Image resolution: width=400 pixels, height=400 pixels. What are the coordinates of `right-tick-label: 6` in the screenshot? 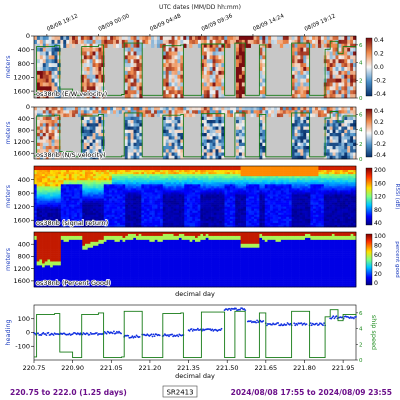 It's located at (361, 46).